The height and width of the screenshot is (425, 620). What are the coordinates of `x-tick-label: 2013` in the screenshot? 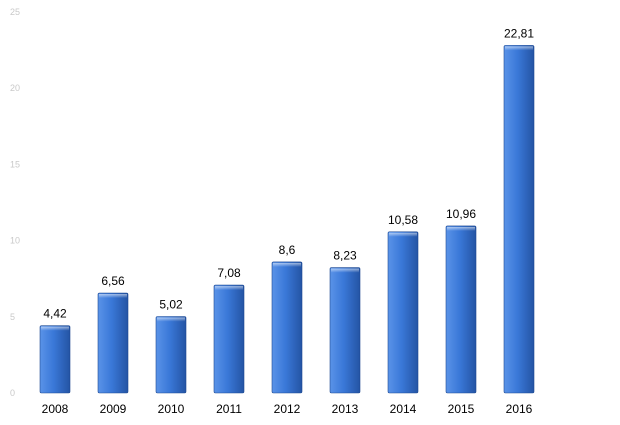 It's located at (345, 409).